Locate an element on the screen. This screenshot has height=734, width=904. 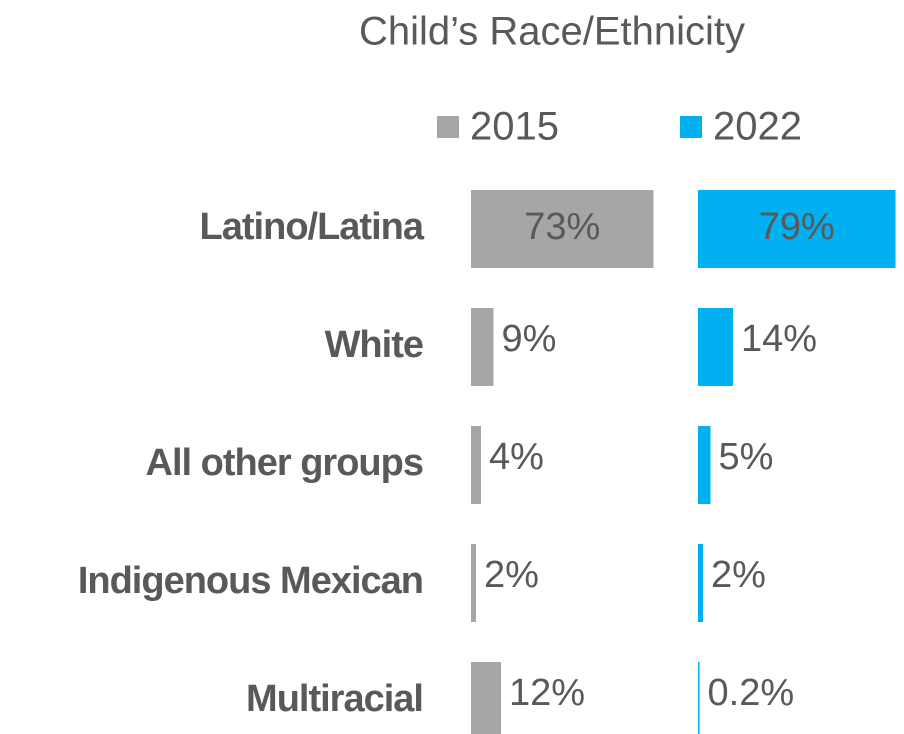
data-label: 4% is located at coordinates (516, 457).